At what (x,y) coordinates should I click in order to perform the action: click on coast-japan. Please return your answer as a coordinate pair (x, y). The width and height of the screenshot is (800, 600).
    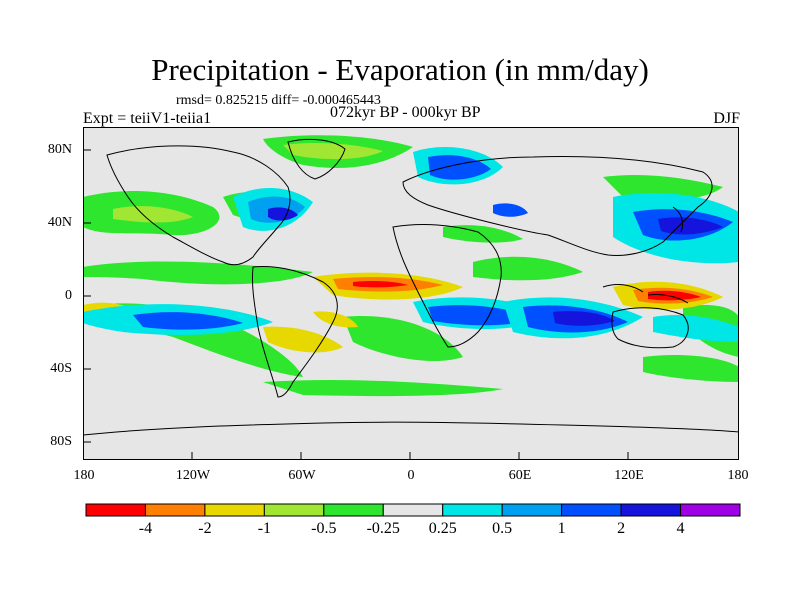
    Looking at the image, I should click on (678, 219).